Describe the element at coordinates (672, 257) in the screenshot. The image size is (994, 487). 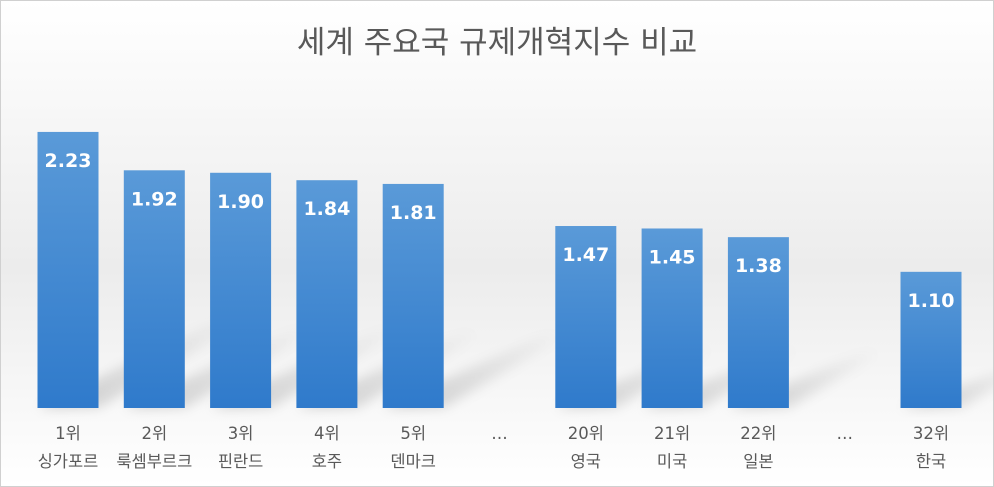
I see `data-label: 1.45` at that location.